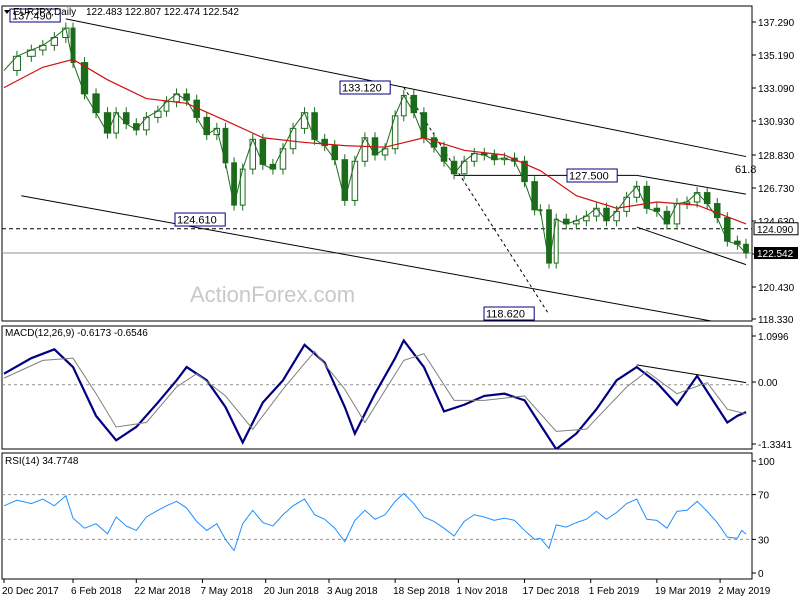 This screenshot has height=605, width=800. What do you see at coordinates (482, 591) in the screenshot?
I see `x-tick-label: 1 Nov 2018` at bounding box center [482, 591].